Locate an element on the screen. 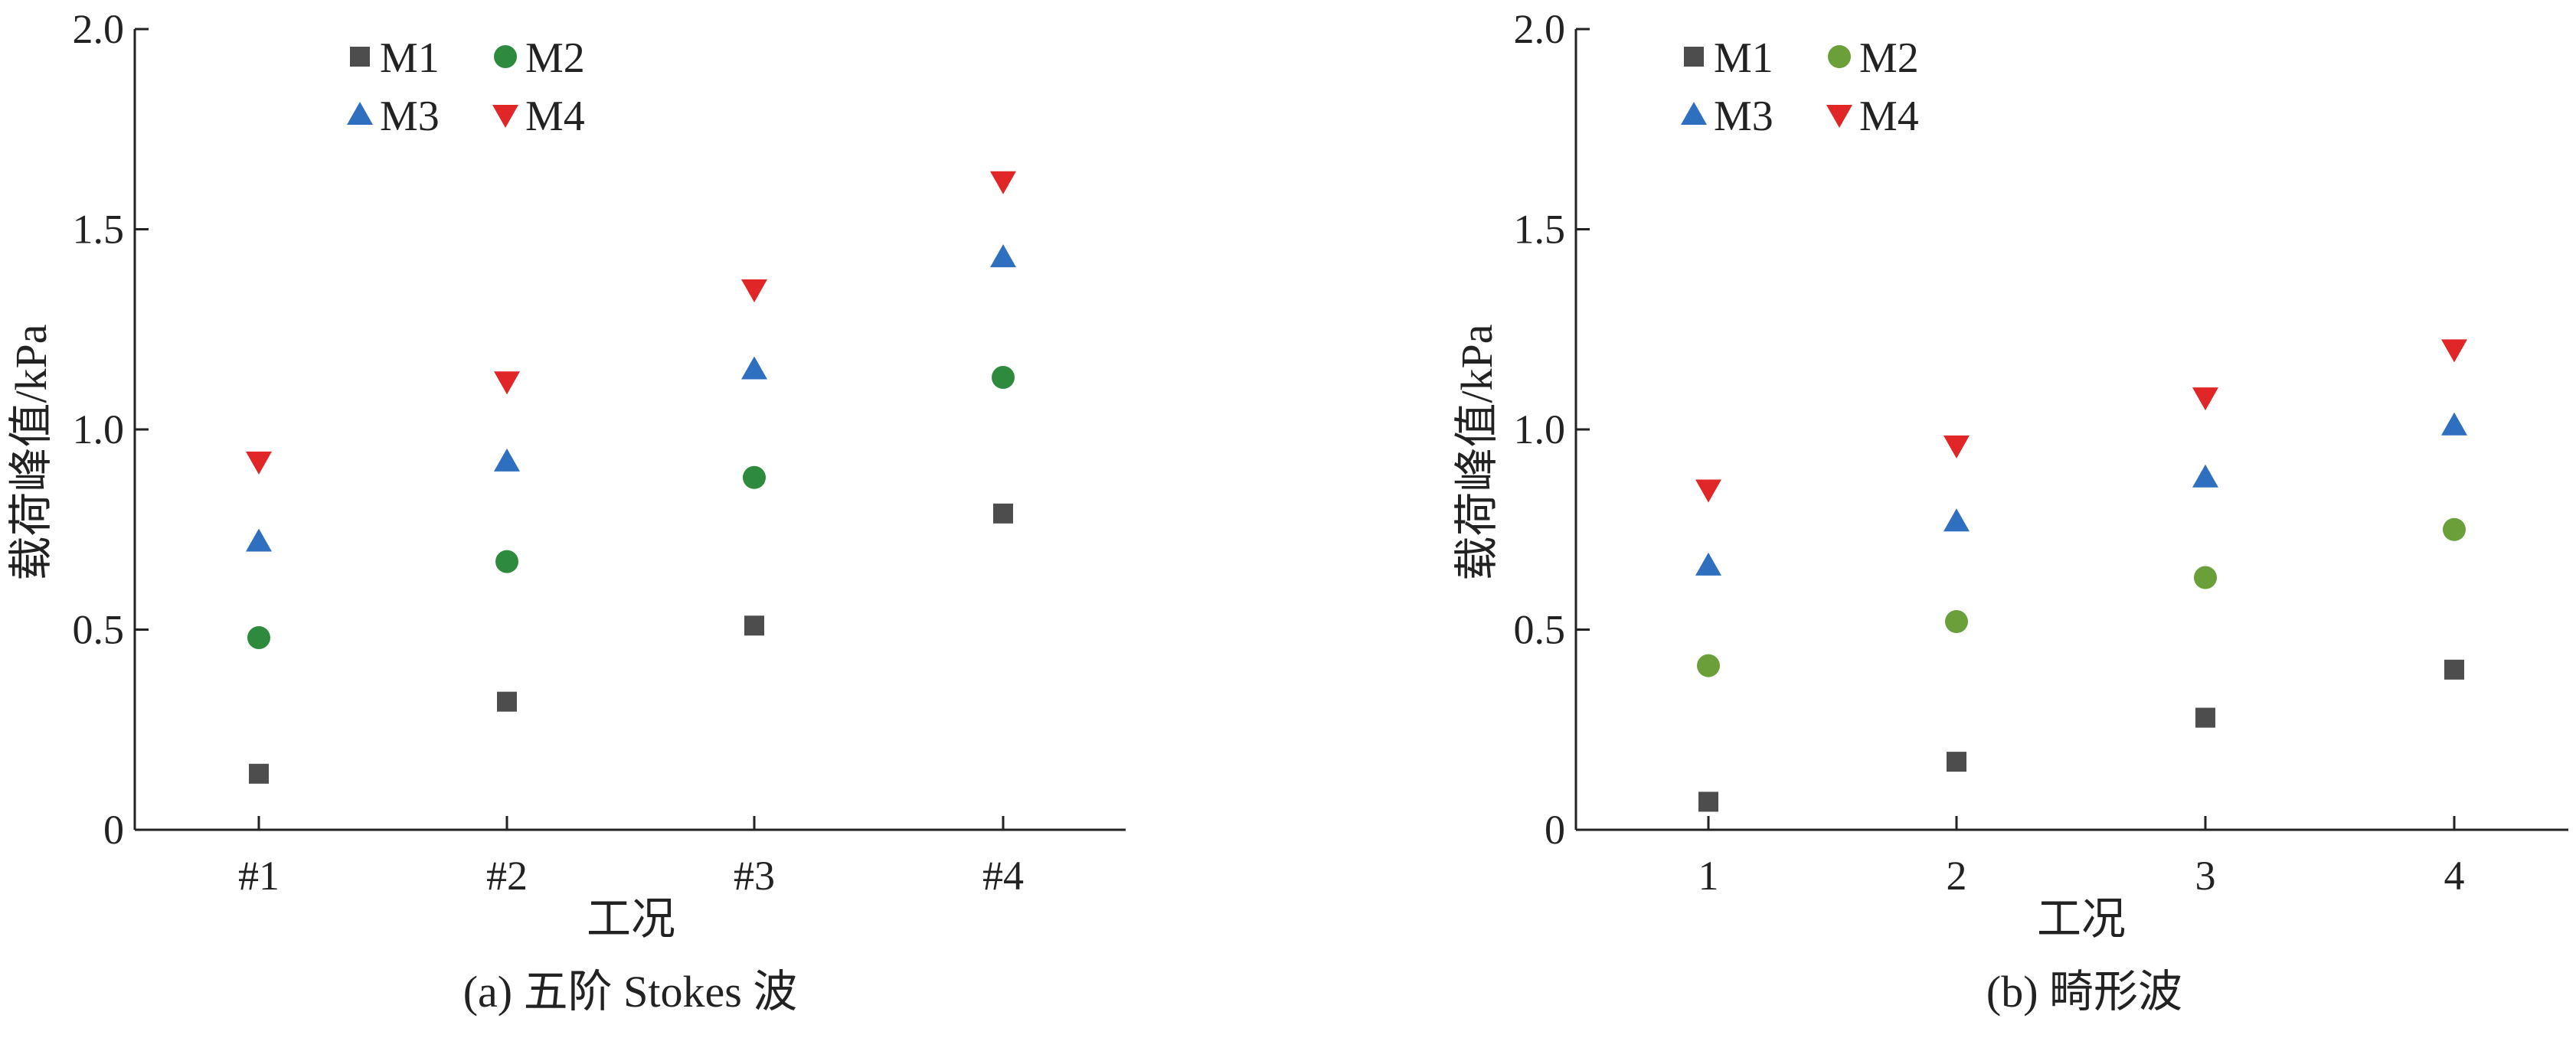 This screenshot has width=2576, height=1038. x-tick-label: #3 is located at coordinates (754, 876).